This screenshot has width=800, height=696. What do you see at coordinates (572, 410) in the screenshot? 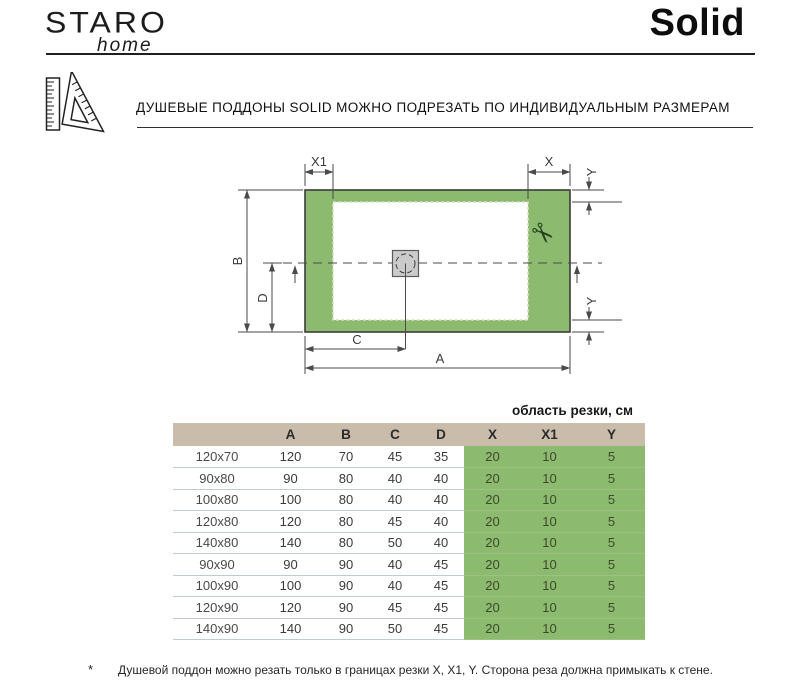
I see `cutting-area-label: область резки, см` at bounding box center [572, 410].